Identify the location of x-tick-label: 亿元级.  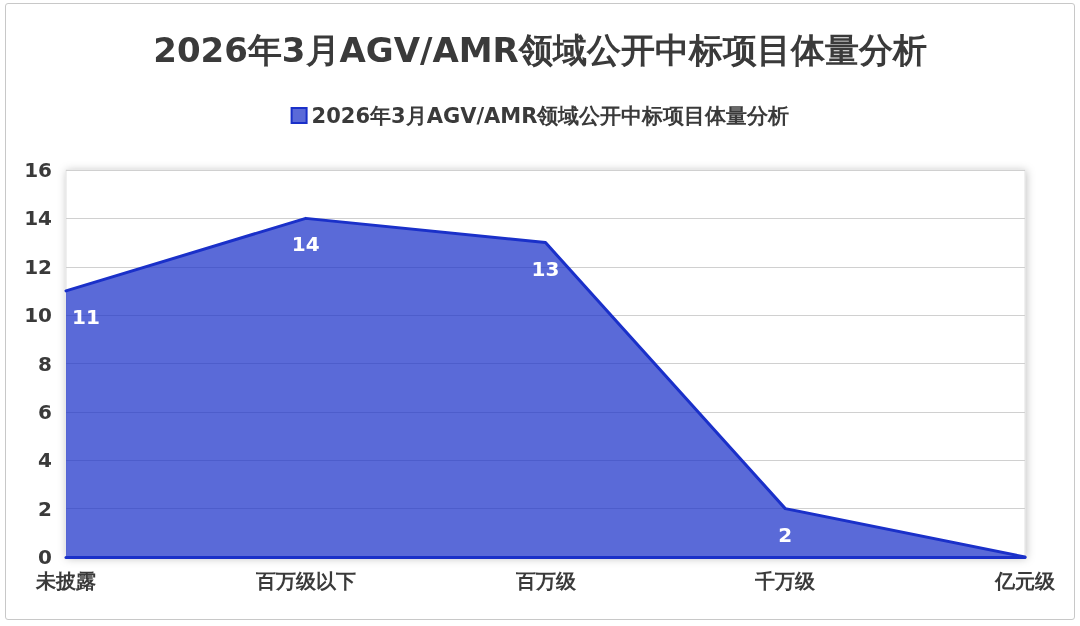
(1025, 581).